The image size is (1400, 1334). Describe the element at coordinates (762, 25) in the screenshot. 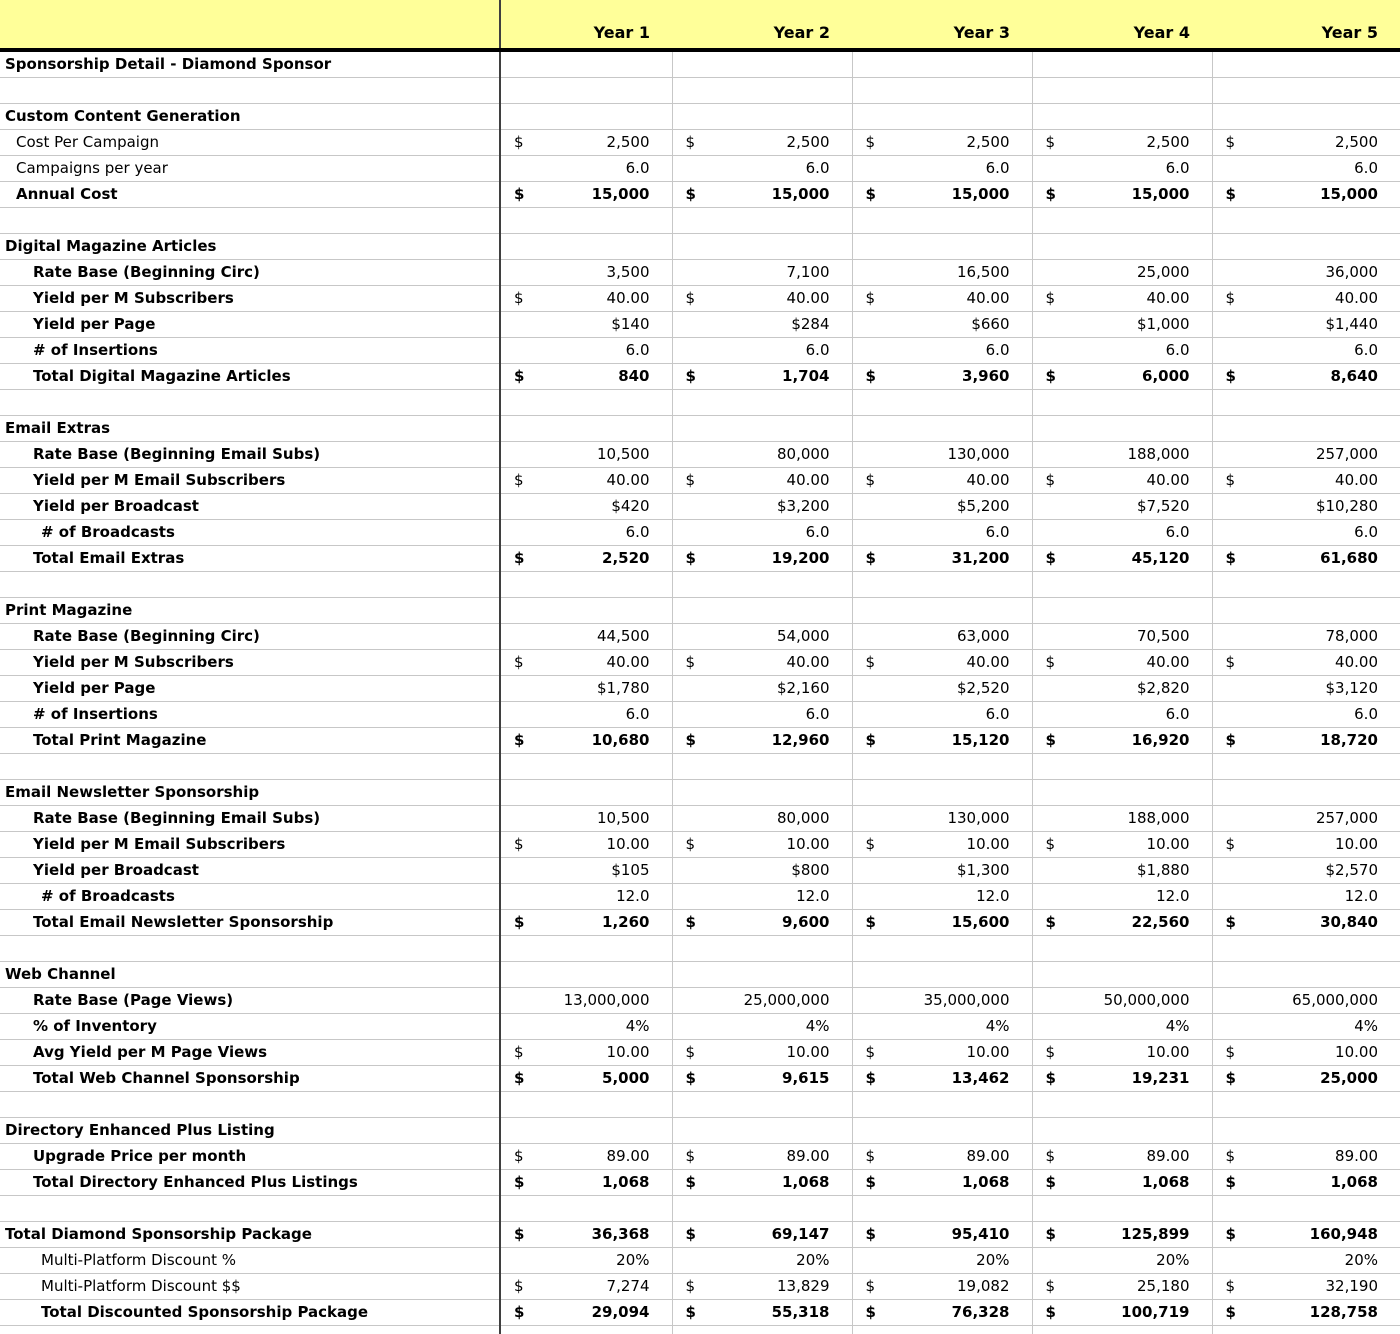

I see `year-header-2: Year 2` at that location.